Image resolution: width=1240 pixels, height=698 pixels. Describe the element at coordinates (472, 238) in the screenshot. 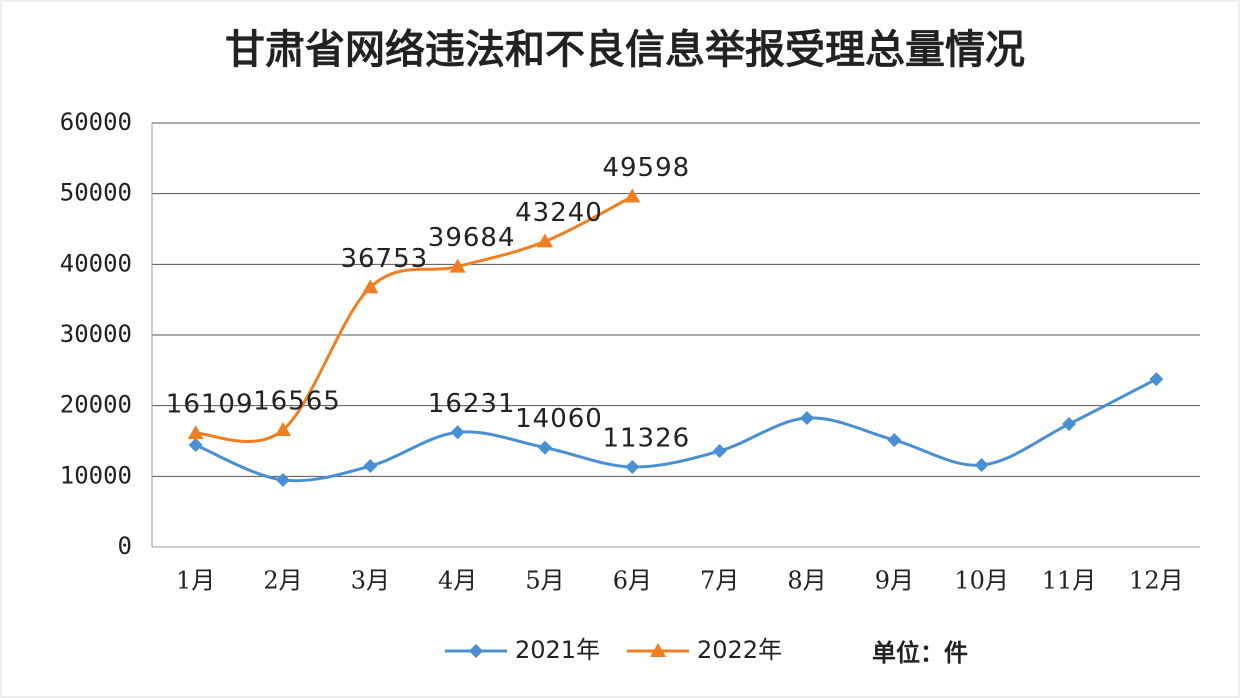

I see `data-label: 39684` at that location.